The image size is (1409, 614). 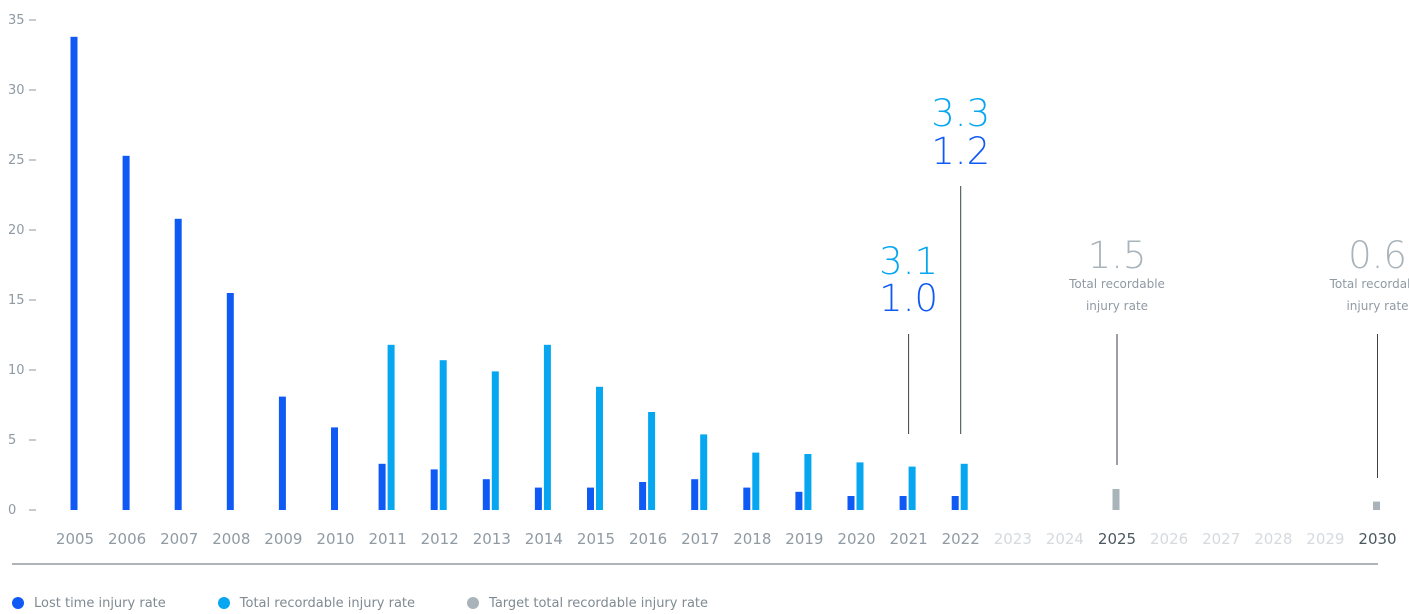 What do you see at coordinates (856, 539) in the screenshot?
I see `x-tick-label-2020: 2020` at bounding box center [856, 539].